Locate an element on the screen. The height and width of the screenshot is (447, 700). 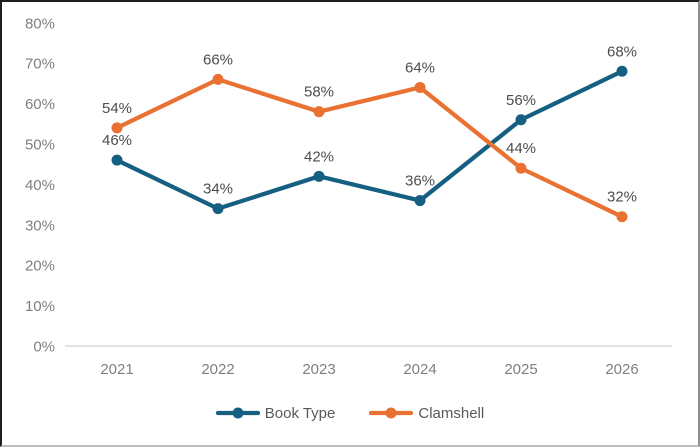
y-tick-label: 0% is located at coordinates (44, 347).